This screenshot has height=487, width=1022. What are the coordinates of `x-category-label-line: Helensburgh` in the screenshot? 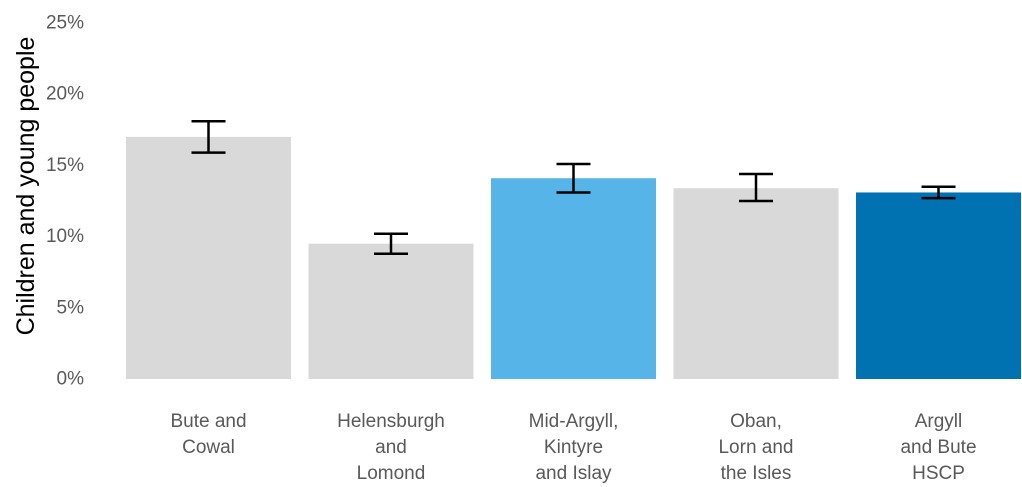 It's located at (391, 421).